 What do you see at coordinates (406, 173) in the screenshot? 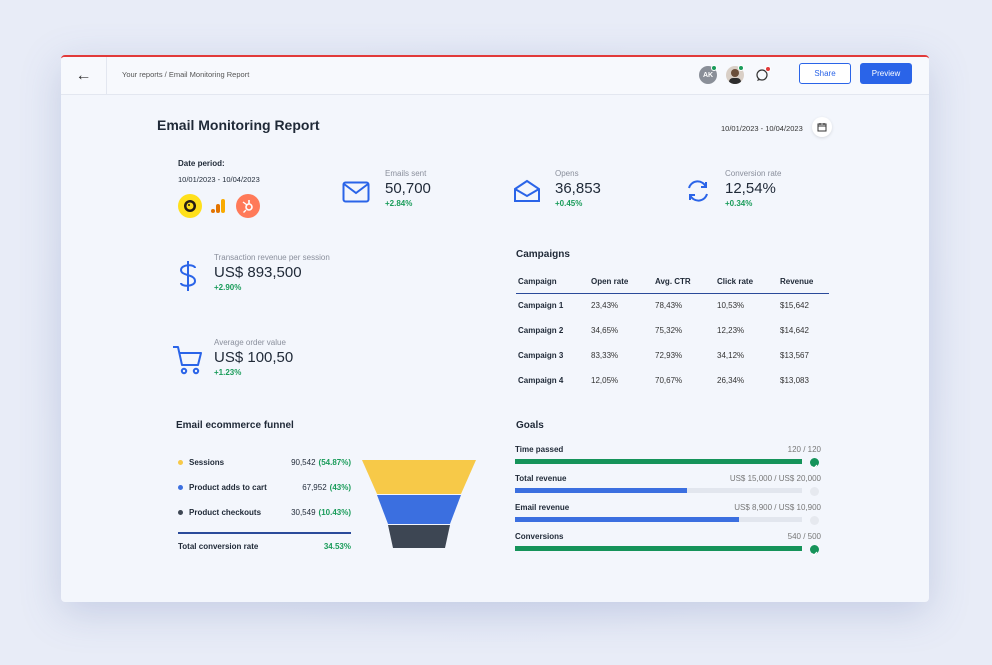
I see `kpi-label: Emails sent` at bounding box center [406, 173].